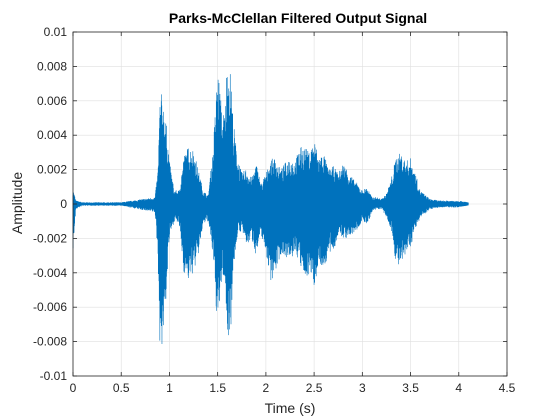 Image resolution: width=560 pixels, height=420 pixels. I want to click on x-tick-label: 1.5, so click(217, 388).